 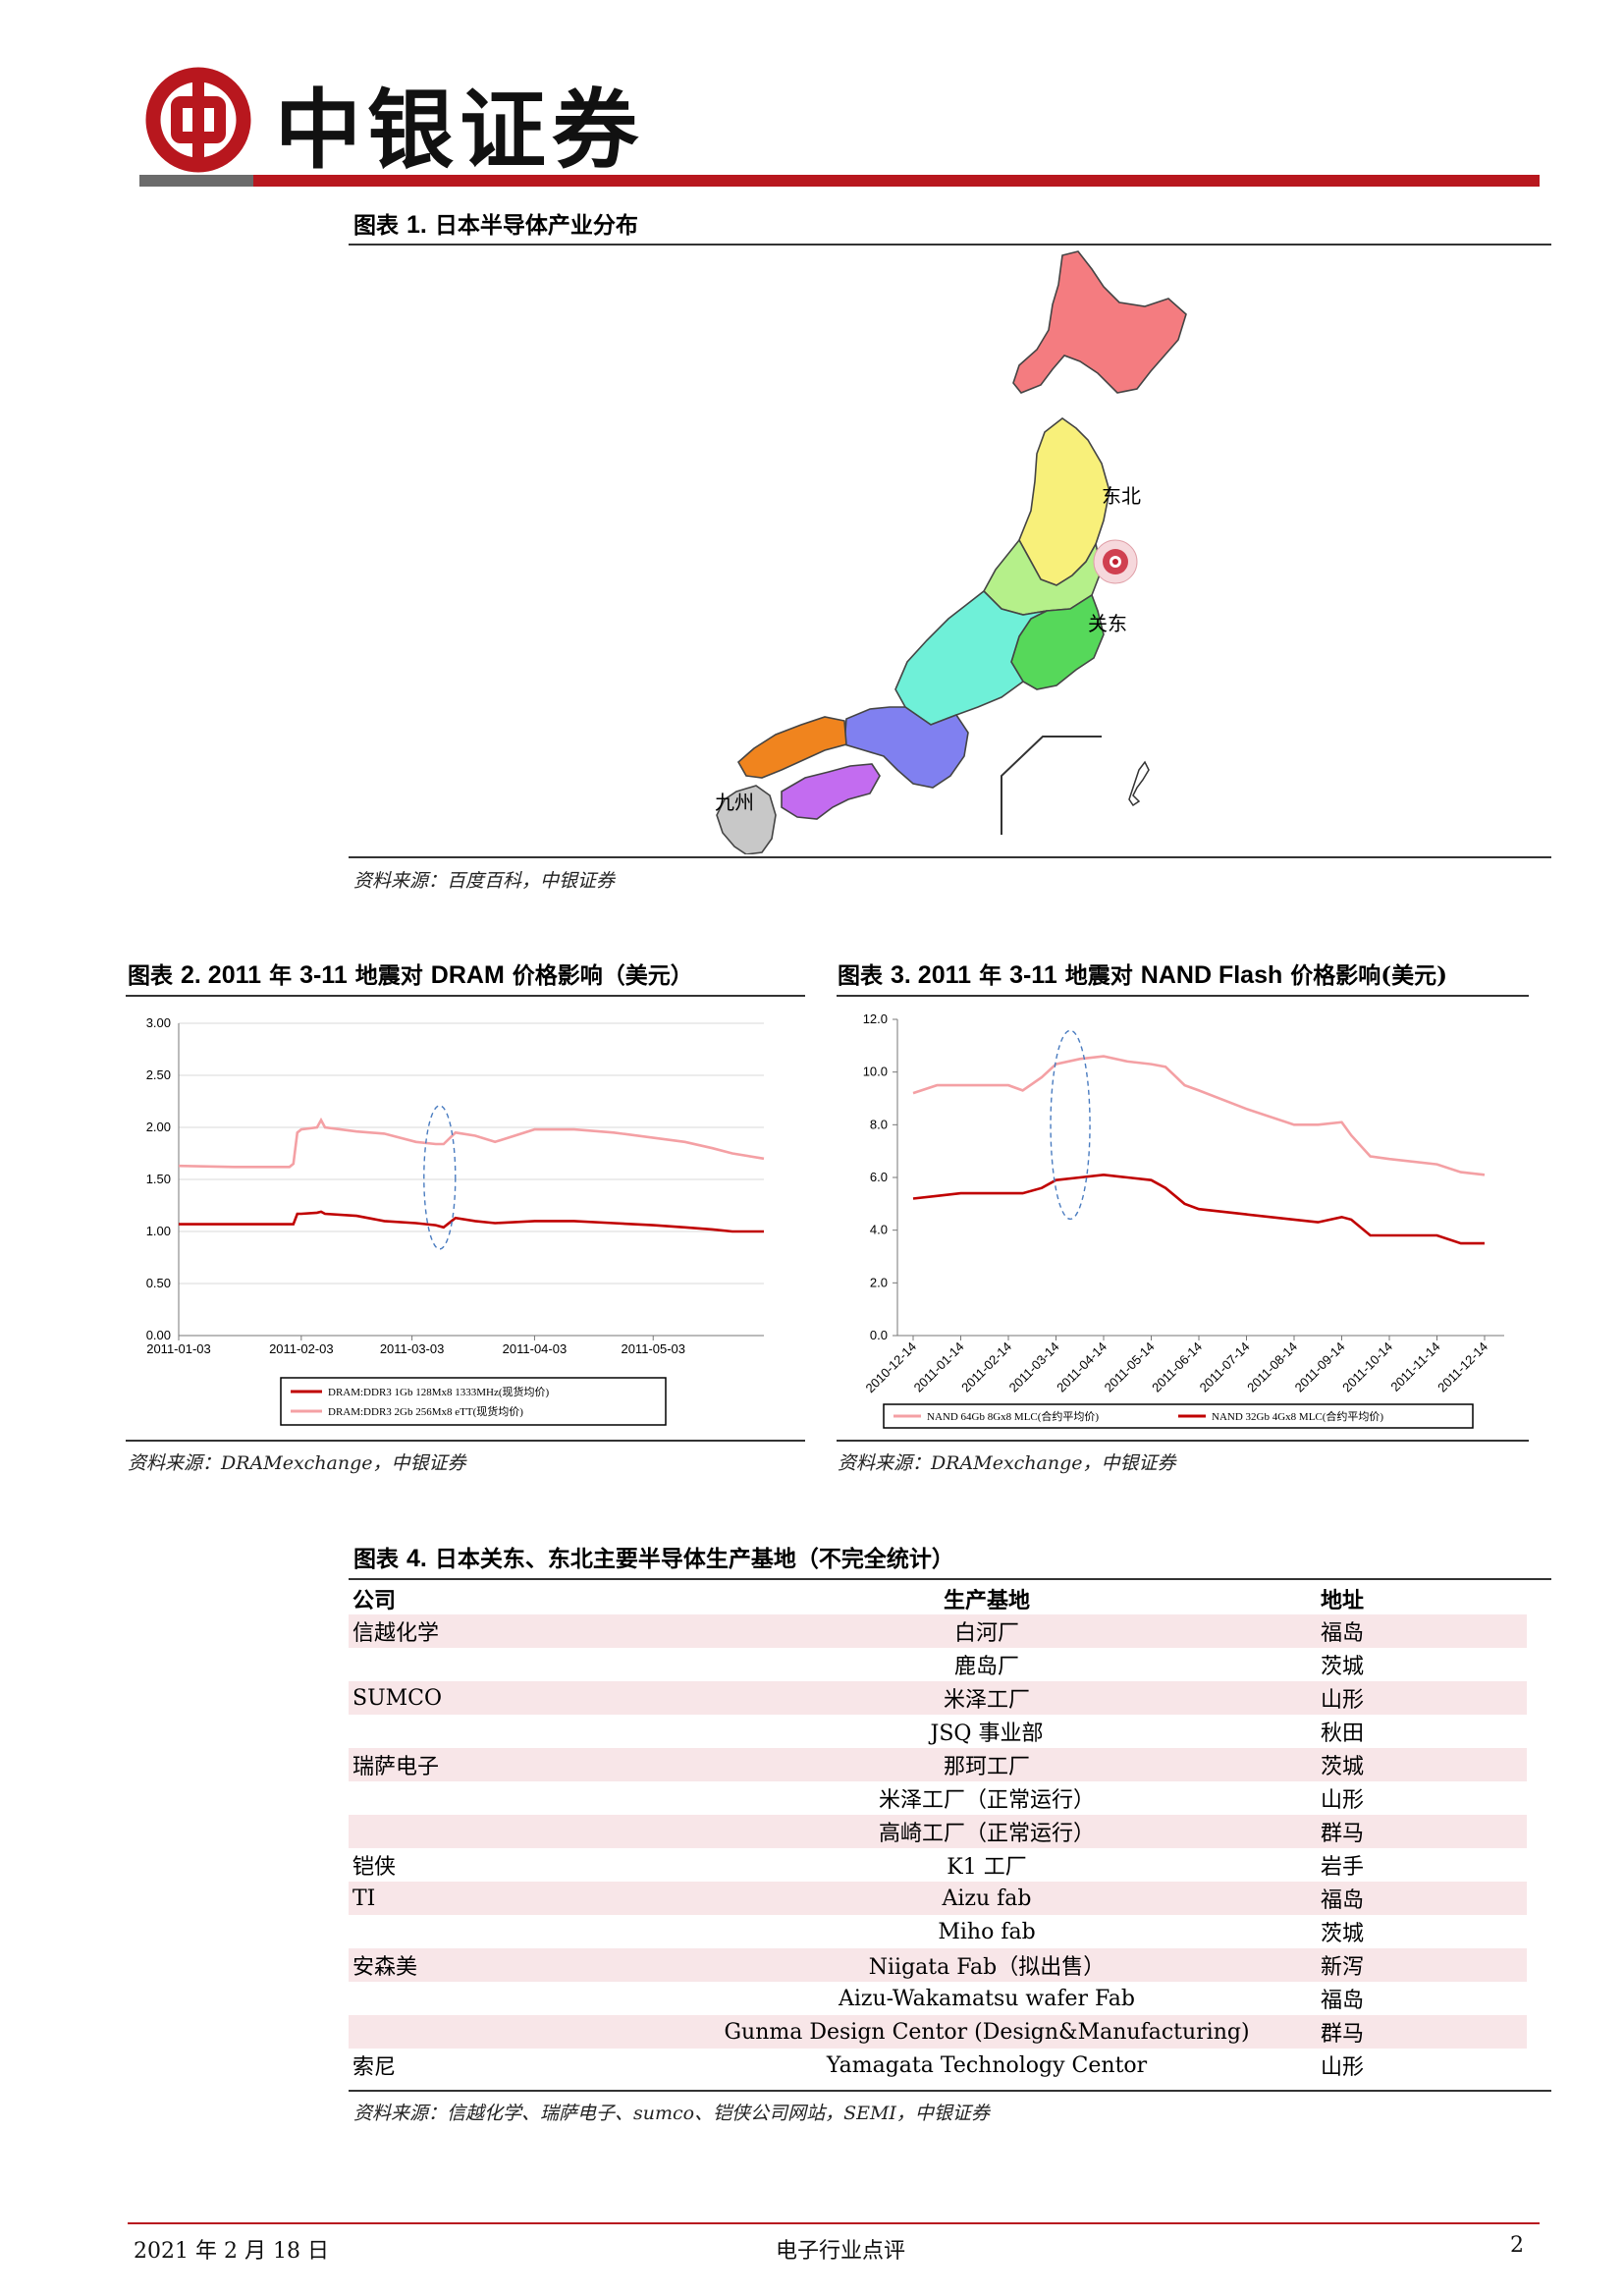 What do you see at coordinates (374, 1867) in the screenshot?
I see `cell-company: 铠侠` at bounding box center [374, 1867].